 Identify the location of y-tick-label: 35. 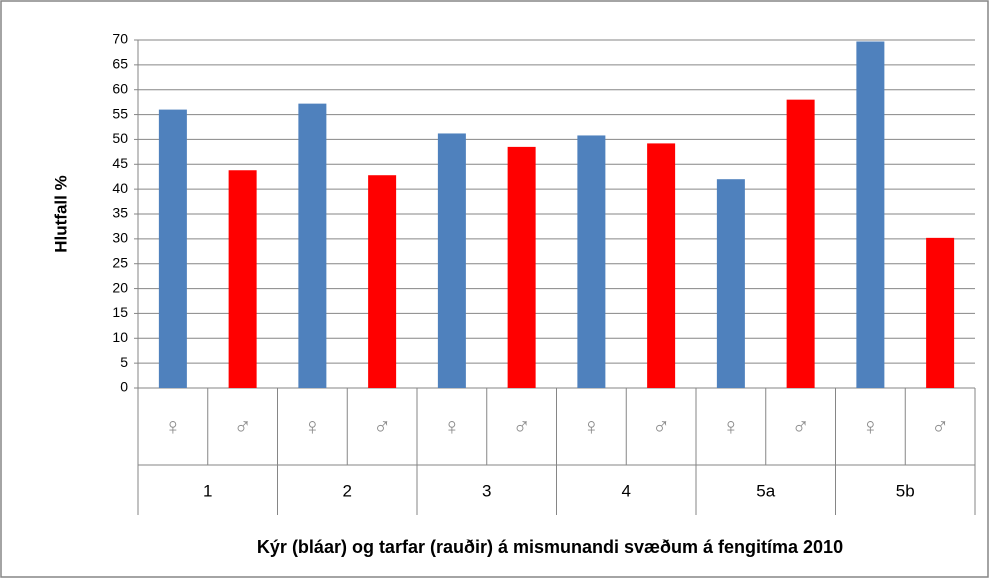
(120, 213).